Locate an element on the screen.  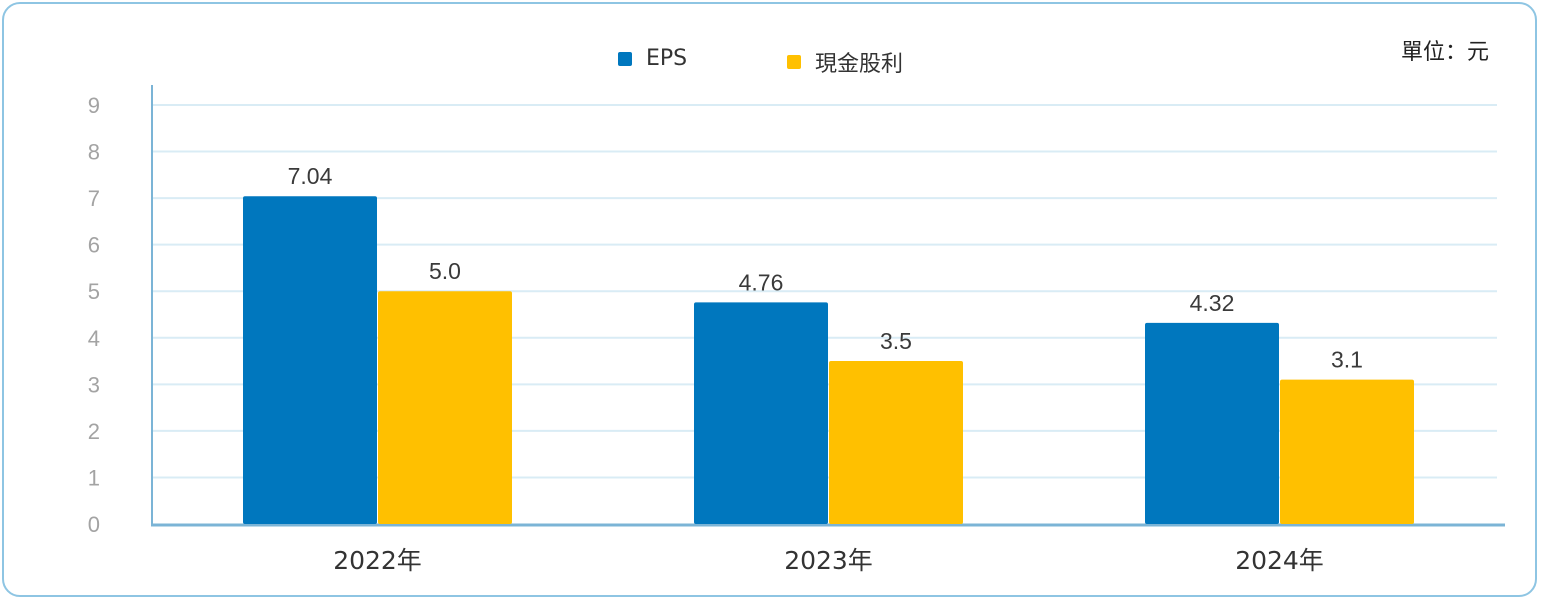
data-label-dividend: 3.5 is located at coordinates (896, 341).